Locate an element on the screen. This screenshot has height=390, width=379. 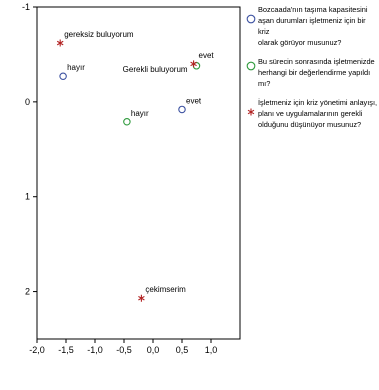
point-label: çekimserim is located at coordinates (165, 289).